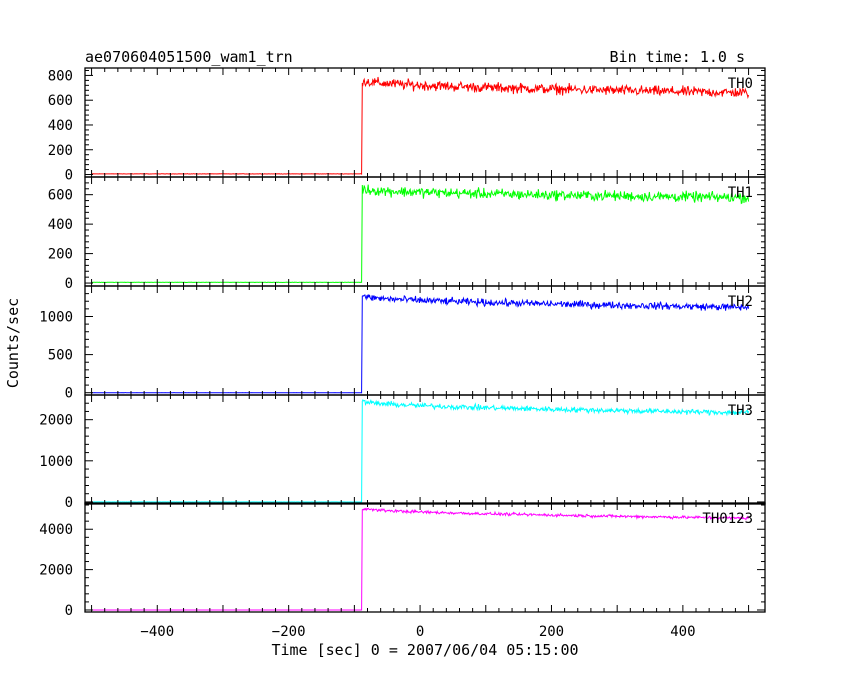 The width and height of the screenshot is (850, 680). I want to click on series-line-th2, so click(420, 344).